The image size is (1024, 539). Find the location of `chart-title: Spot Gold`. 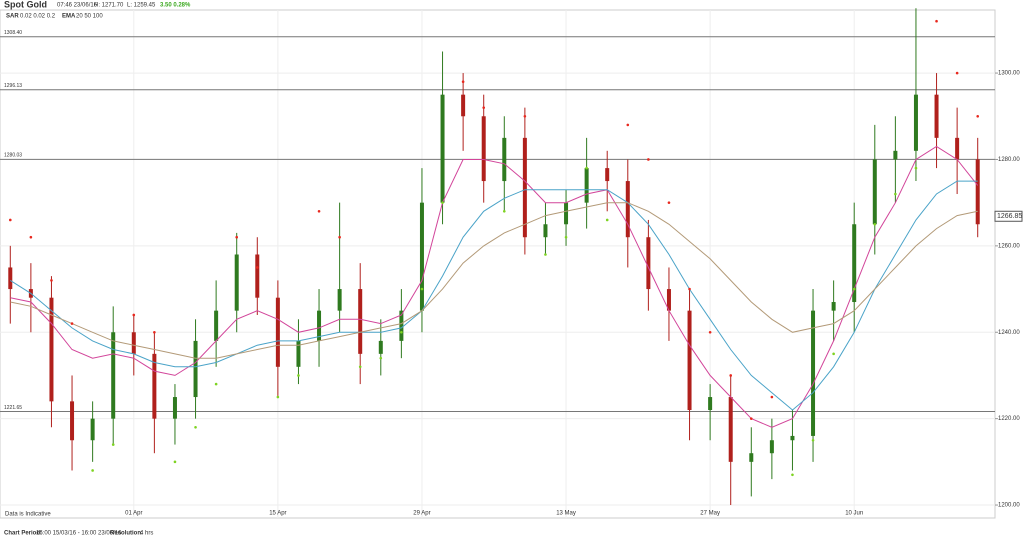

chart-title: Spot Gold is located at coordinates (25, 4).